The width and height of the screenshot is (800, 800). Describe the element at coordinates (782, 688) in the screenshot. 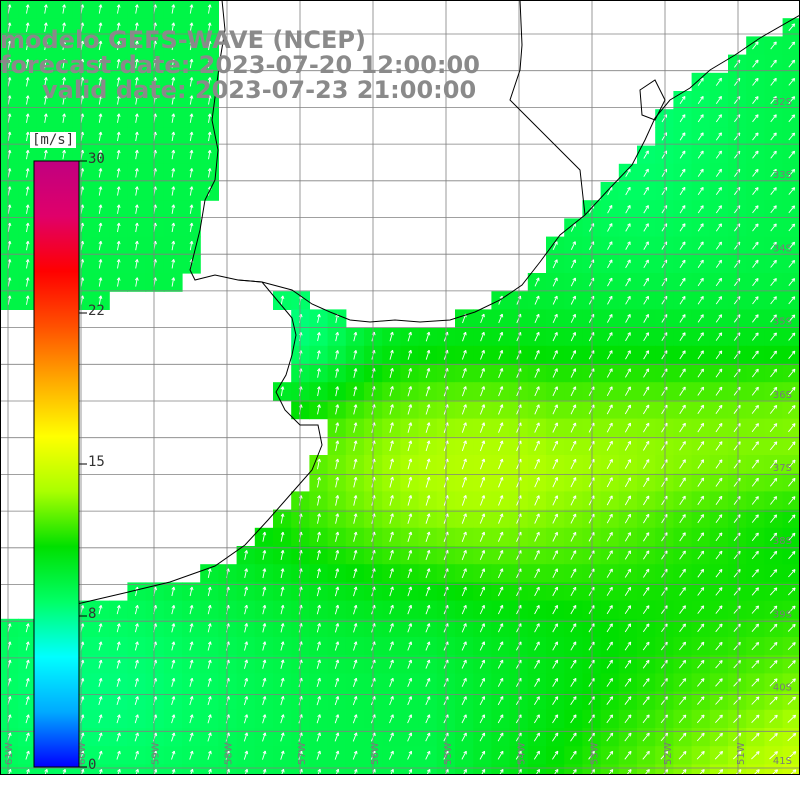

I see `latitude-label: 40S` at that location.